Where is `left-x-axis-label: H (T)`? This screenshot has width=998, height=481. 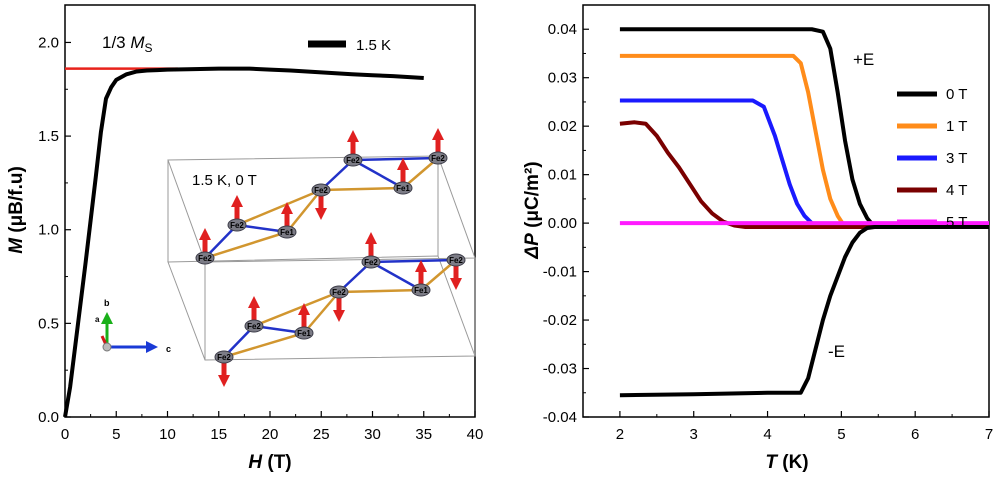
left-x-axis-label: H (T) is located at coordinates (269, 462).